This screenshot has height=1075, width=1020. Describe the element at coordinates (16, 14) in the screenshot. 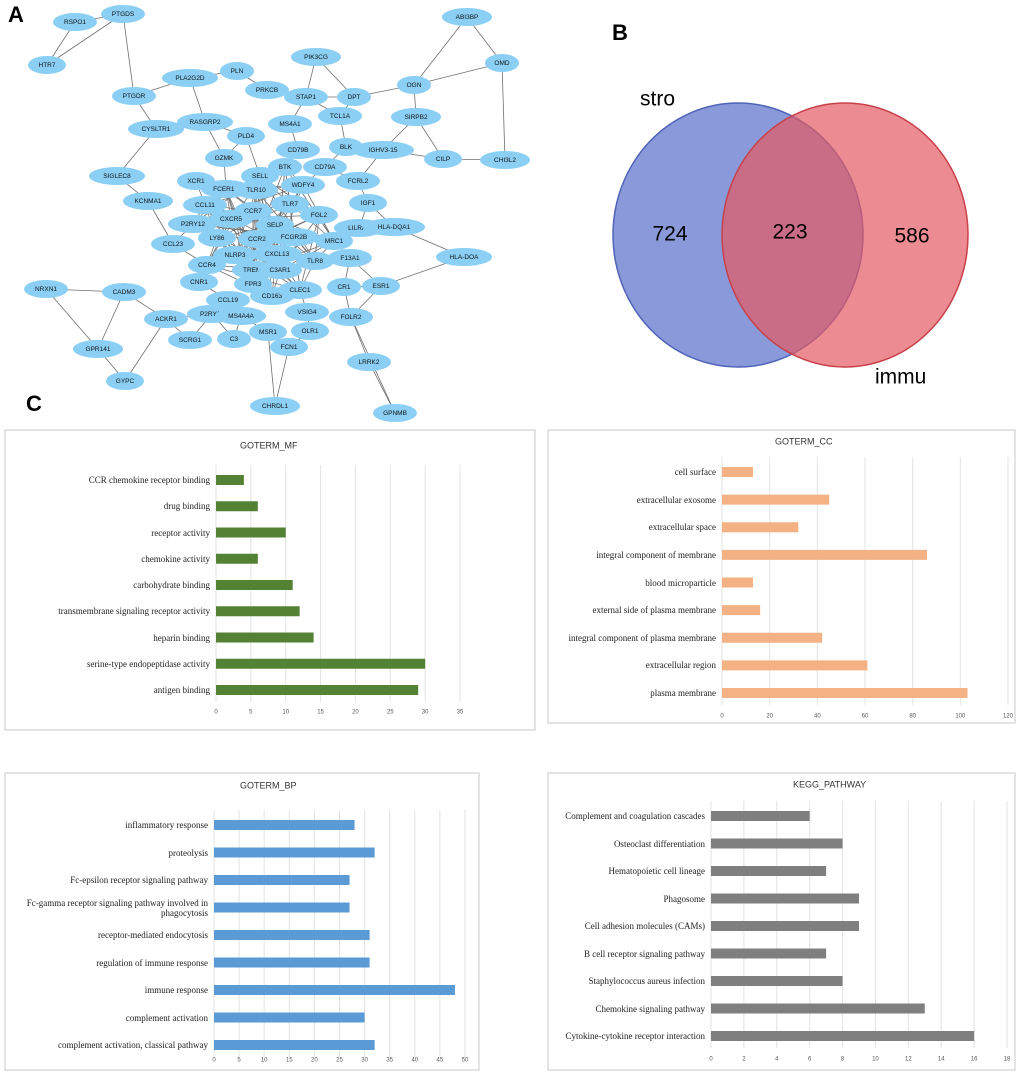

I see `panel-label: A` at that location.